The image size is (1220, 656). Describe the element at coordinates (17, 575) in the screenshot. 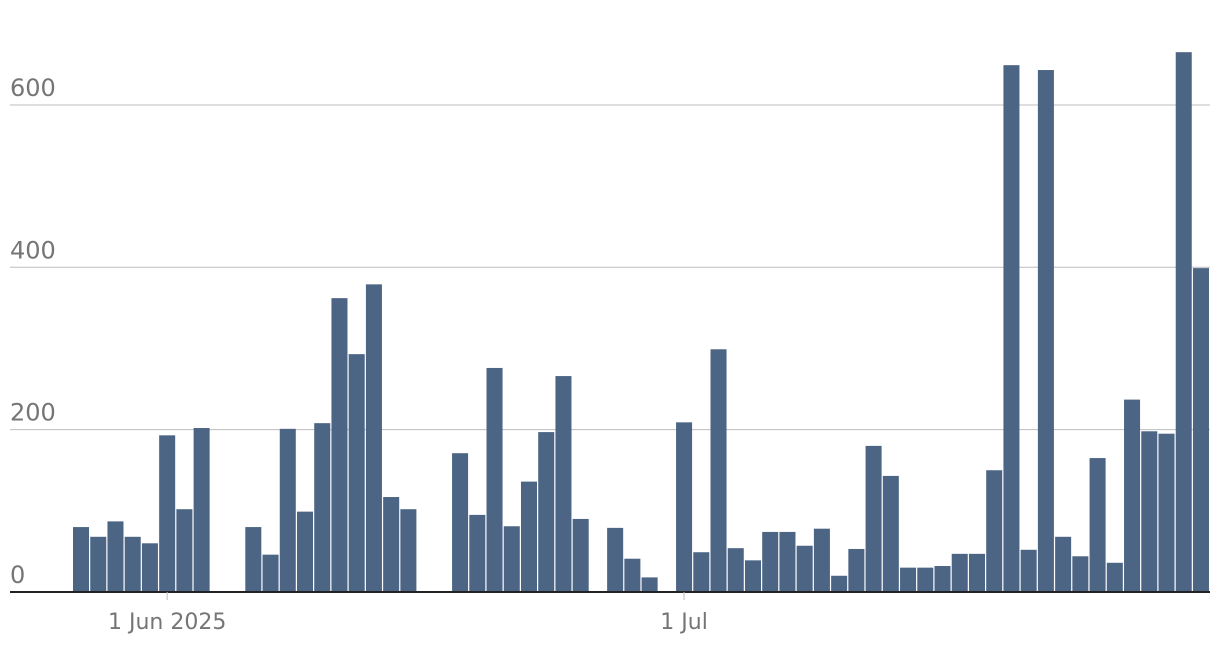

I see `y-tick-label: 0` at that location.